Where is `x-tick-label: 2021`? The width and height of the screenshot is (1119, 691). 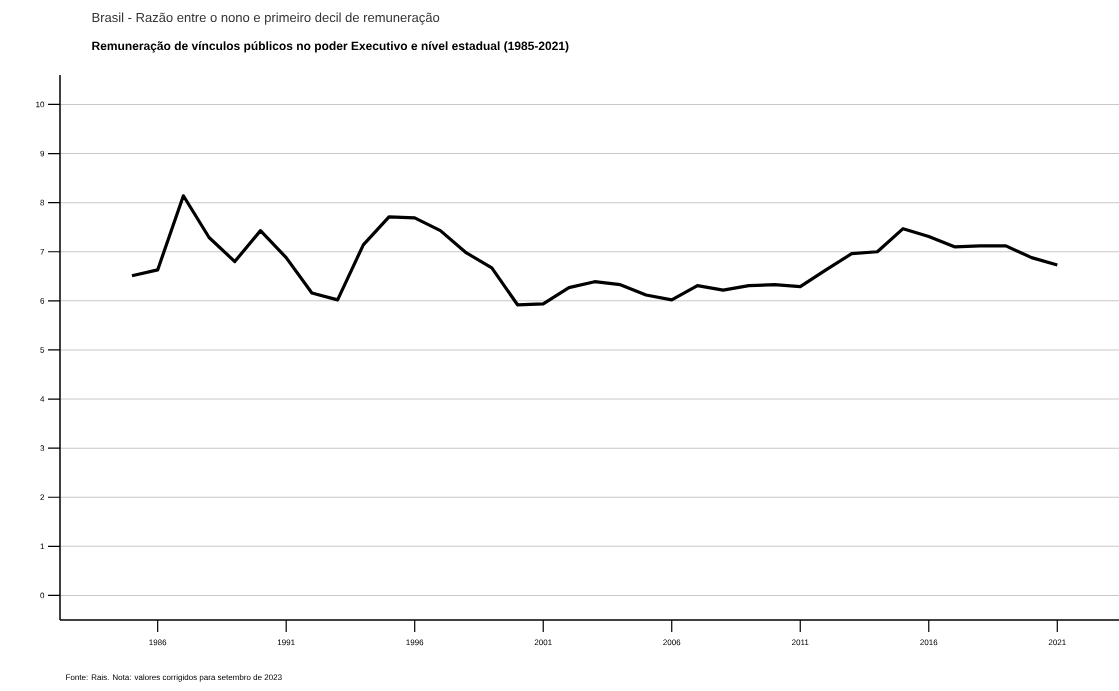 x-tick-label: 2021 is located at coordinates (1057, 642).